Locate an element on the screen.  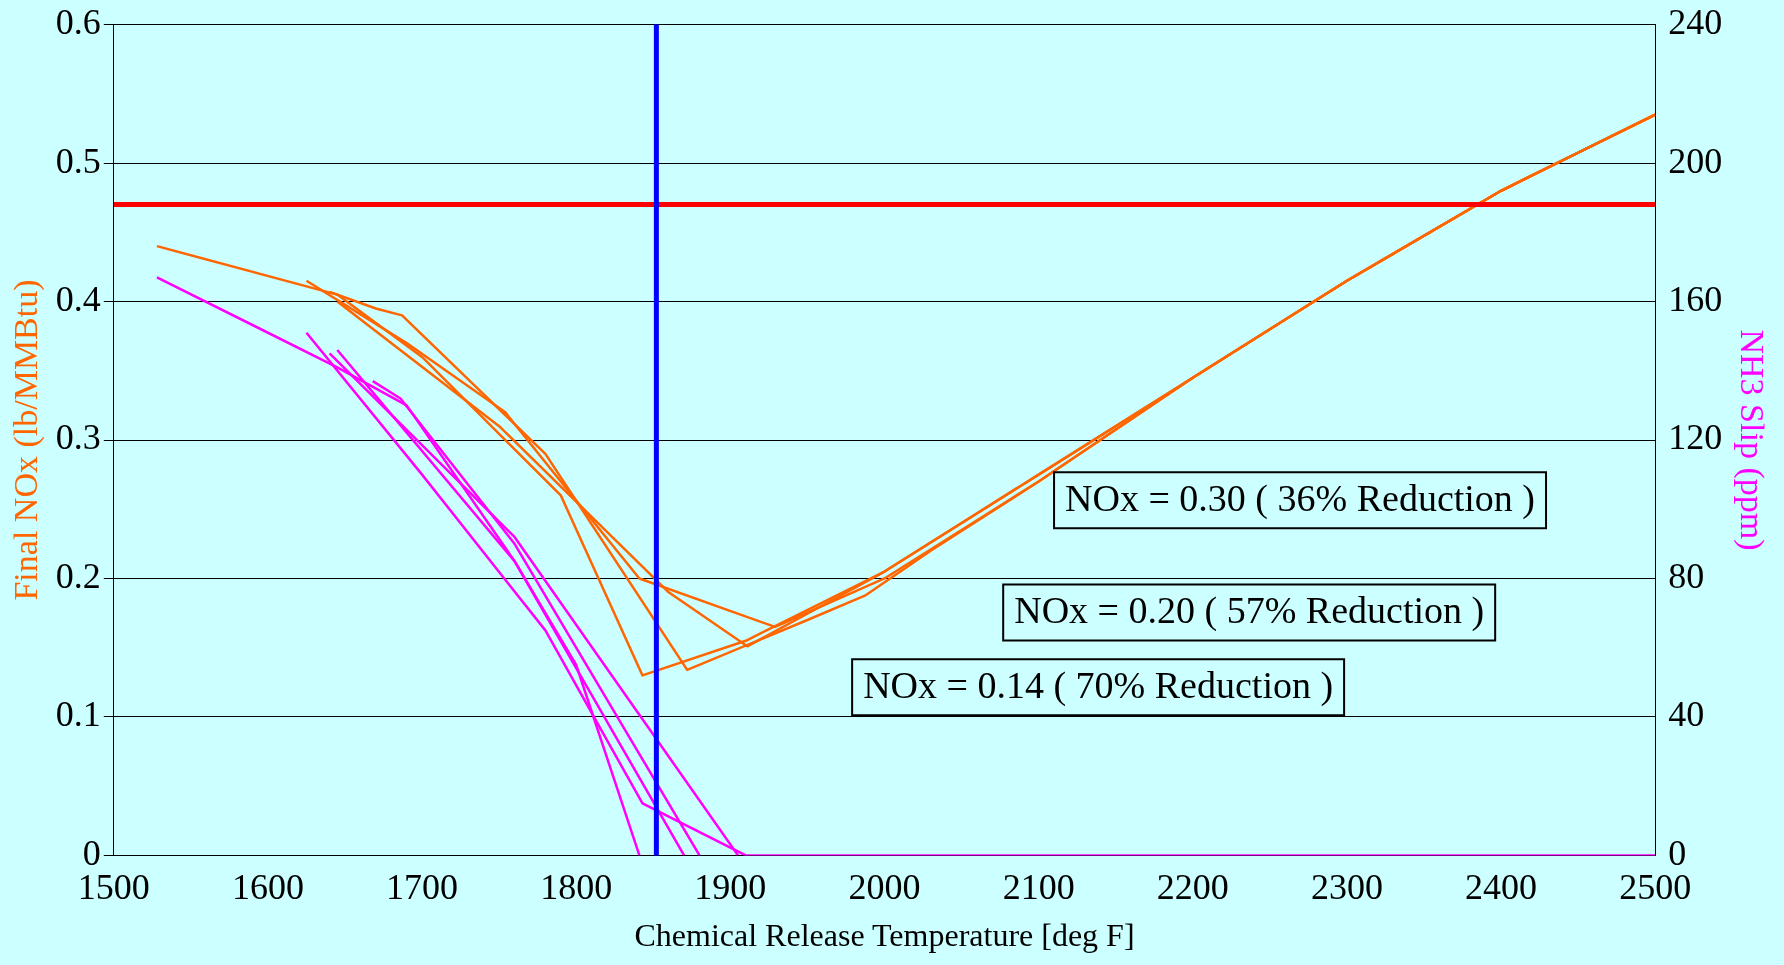
y2-tick-label: 200 is located at coordinates (1695, 160).